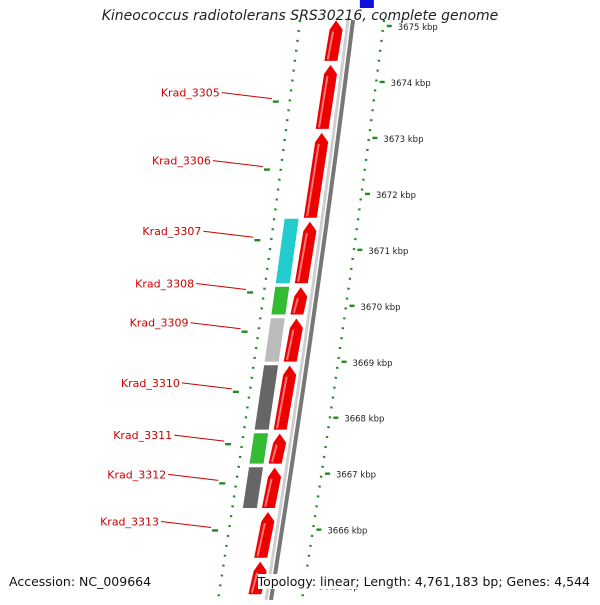 This screenshot has width=600, height=605. I want to click on top-gene-block, so click(366, 4).